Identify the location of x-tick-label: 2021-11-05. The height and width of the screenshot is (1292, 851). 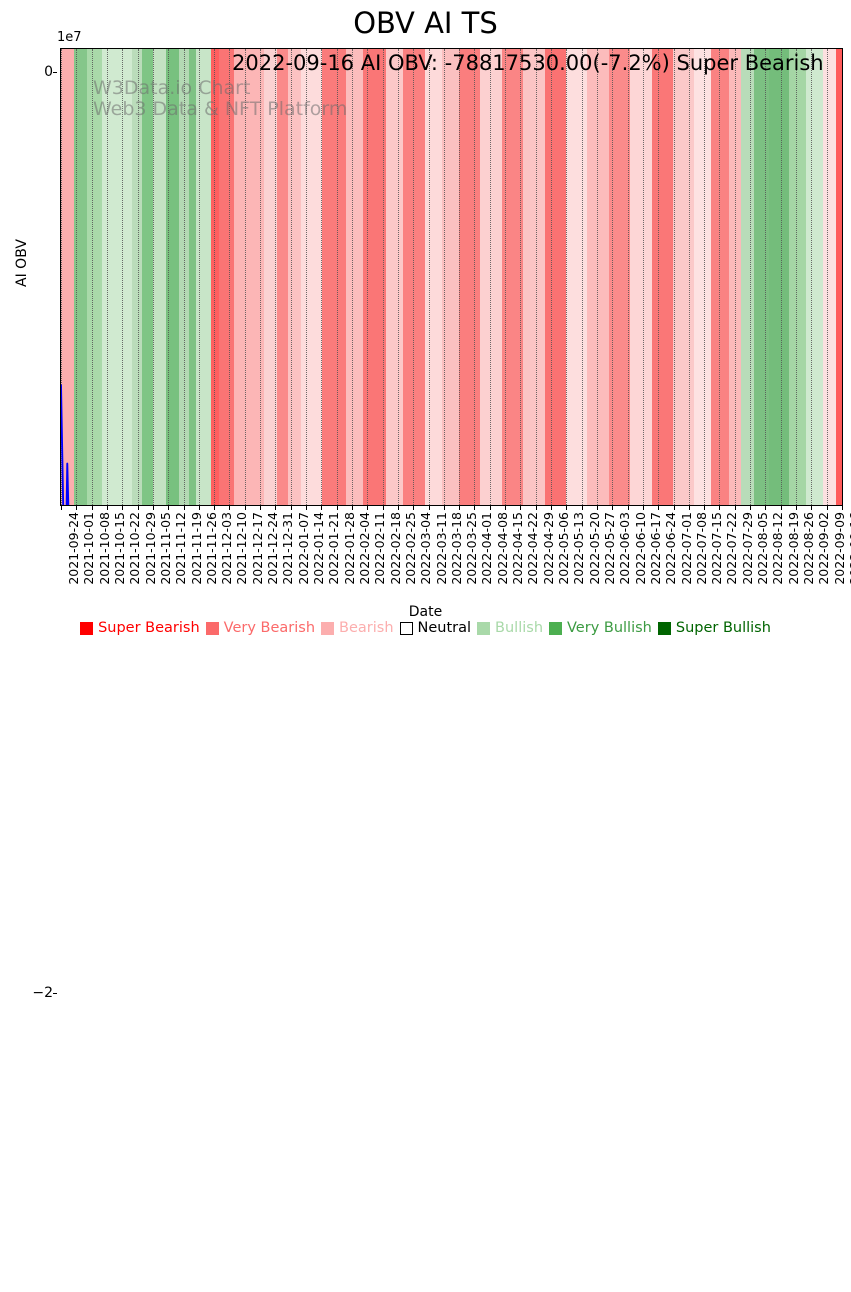
(165, 548).